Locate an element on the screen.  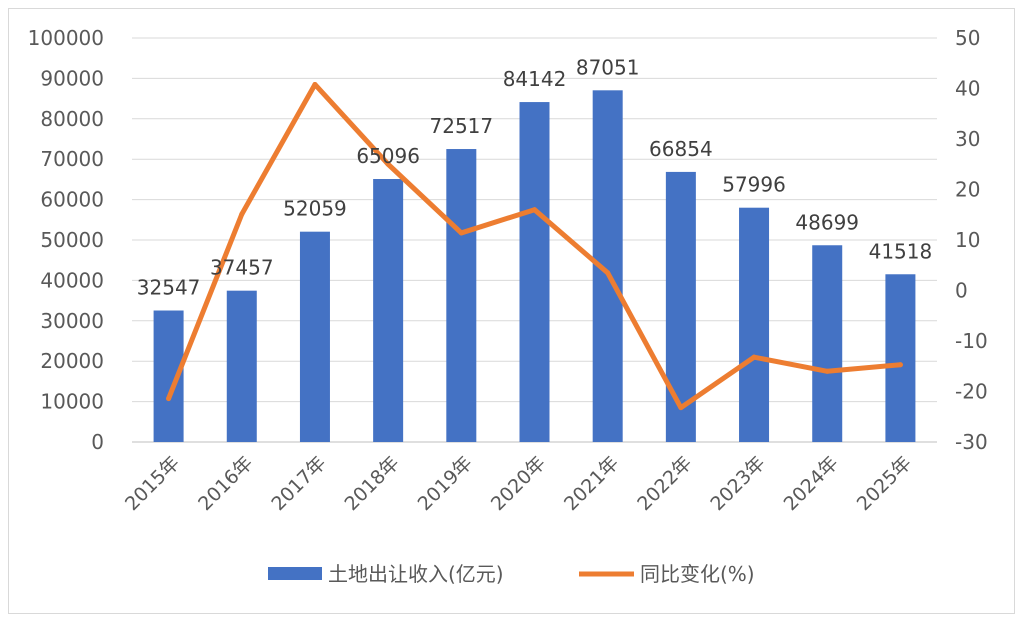
x-tick-label: 2016年 is located at coordinates (225, 483).